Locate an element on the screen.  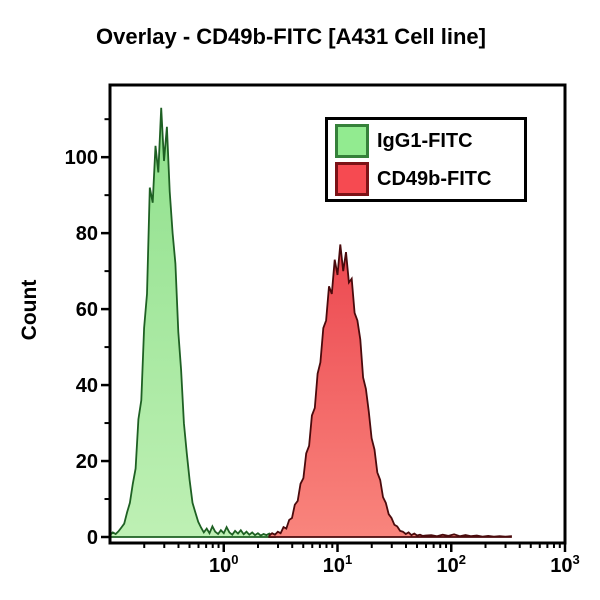
y-tick-label: 100 is located at coordinates (81, 158).